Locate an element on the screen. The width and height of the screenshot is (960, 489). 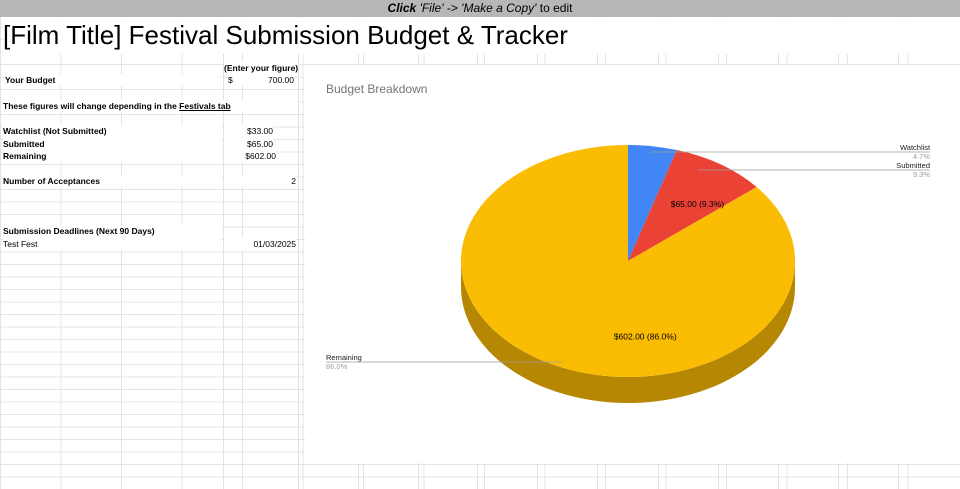
festivals-tab-link: Festivals tab is located at coordinates (205, 106).